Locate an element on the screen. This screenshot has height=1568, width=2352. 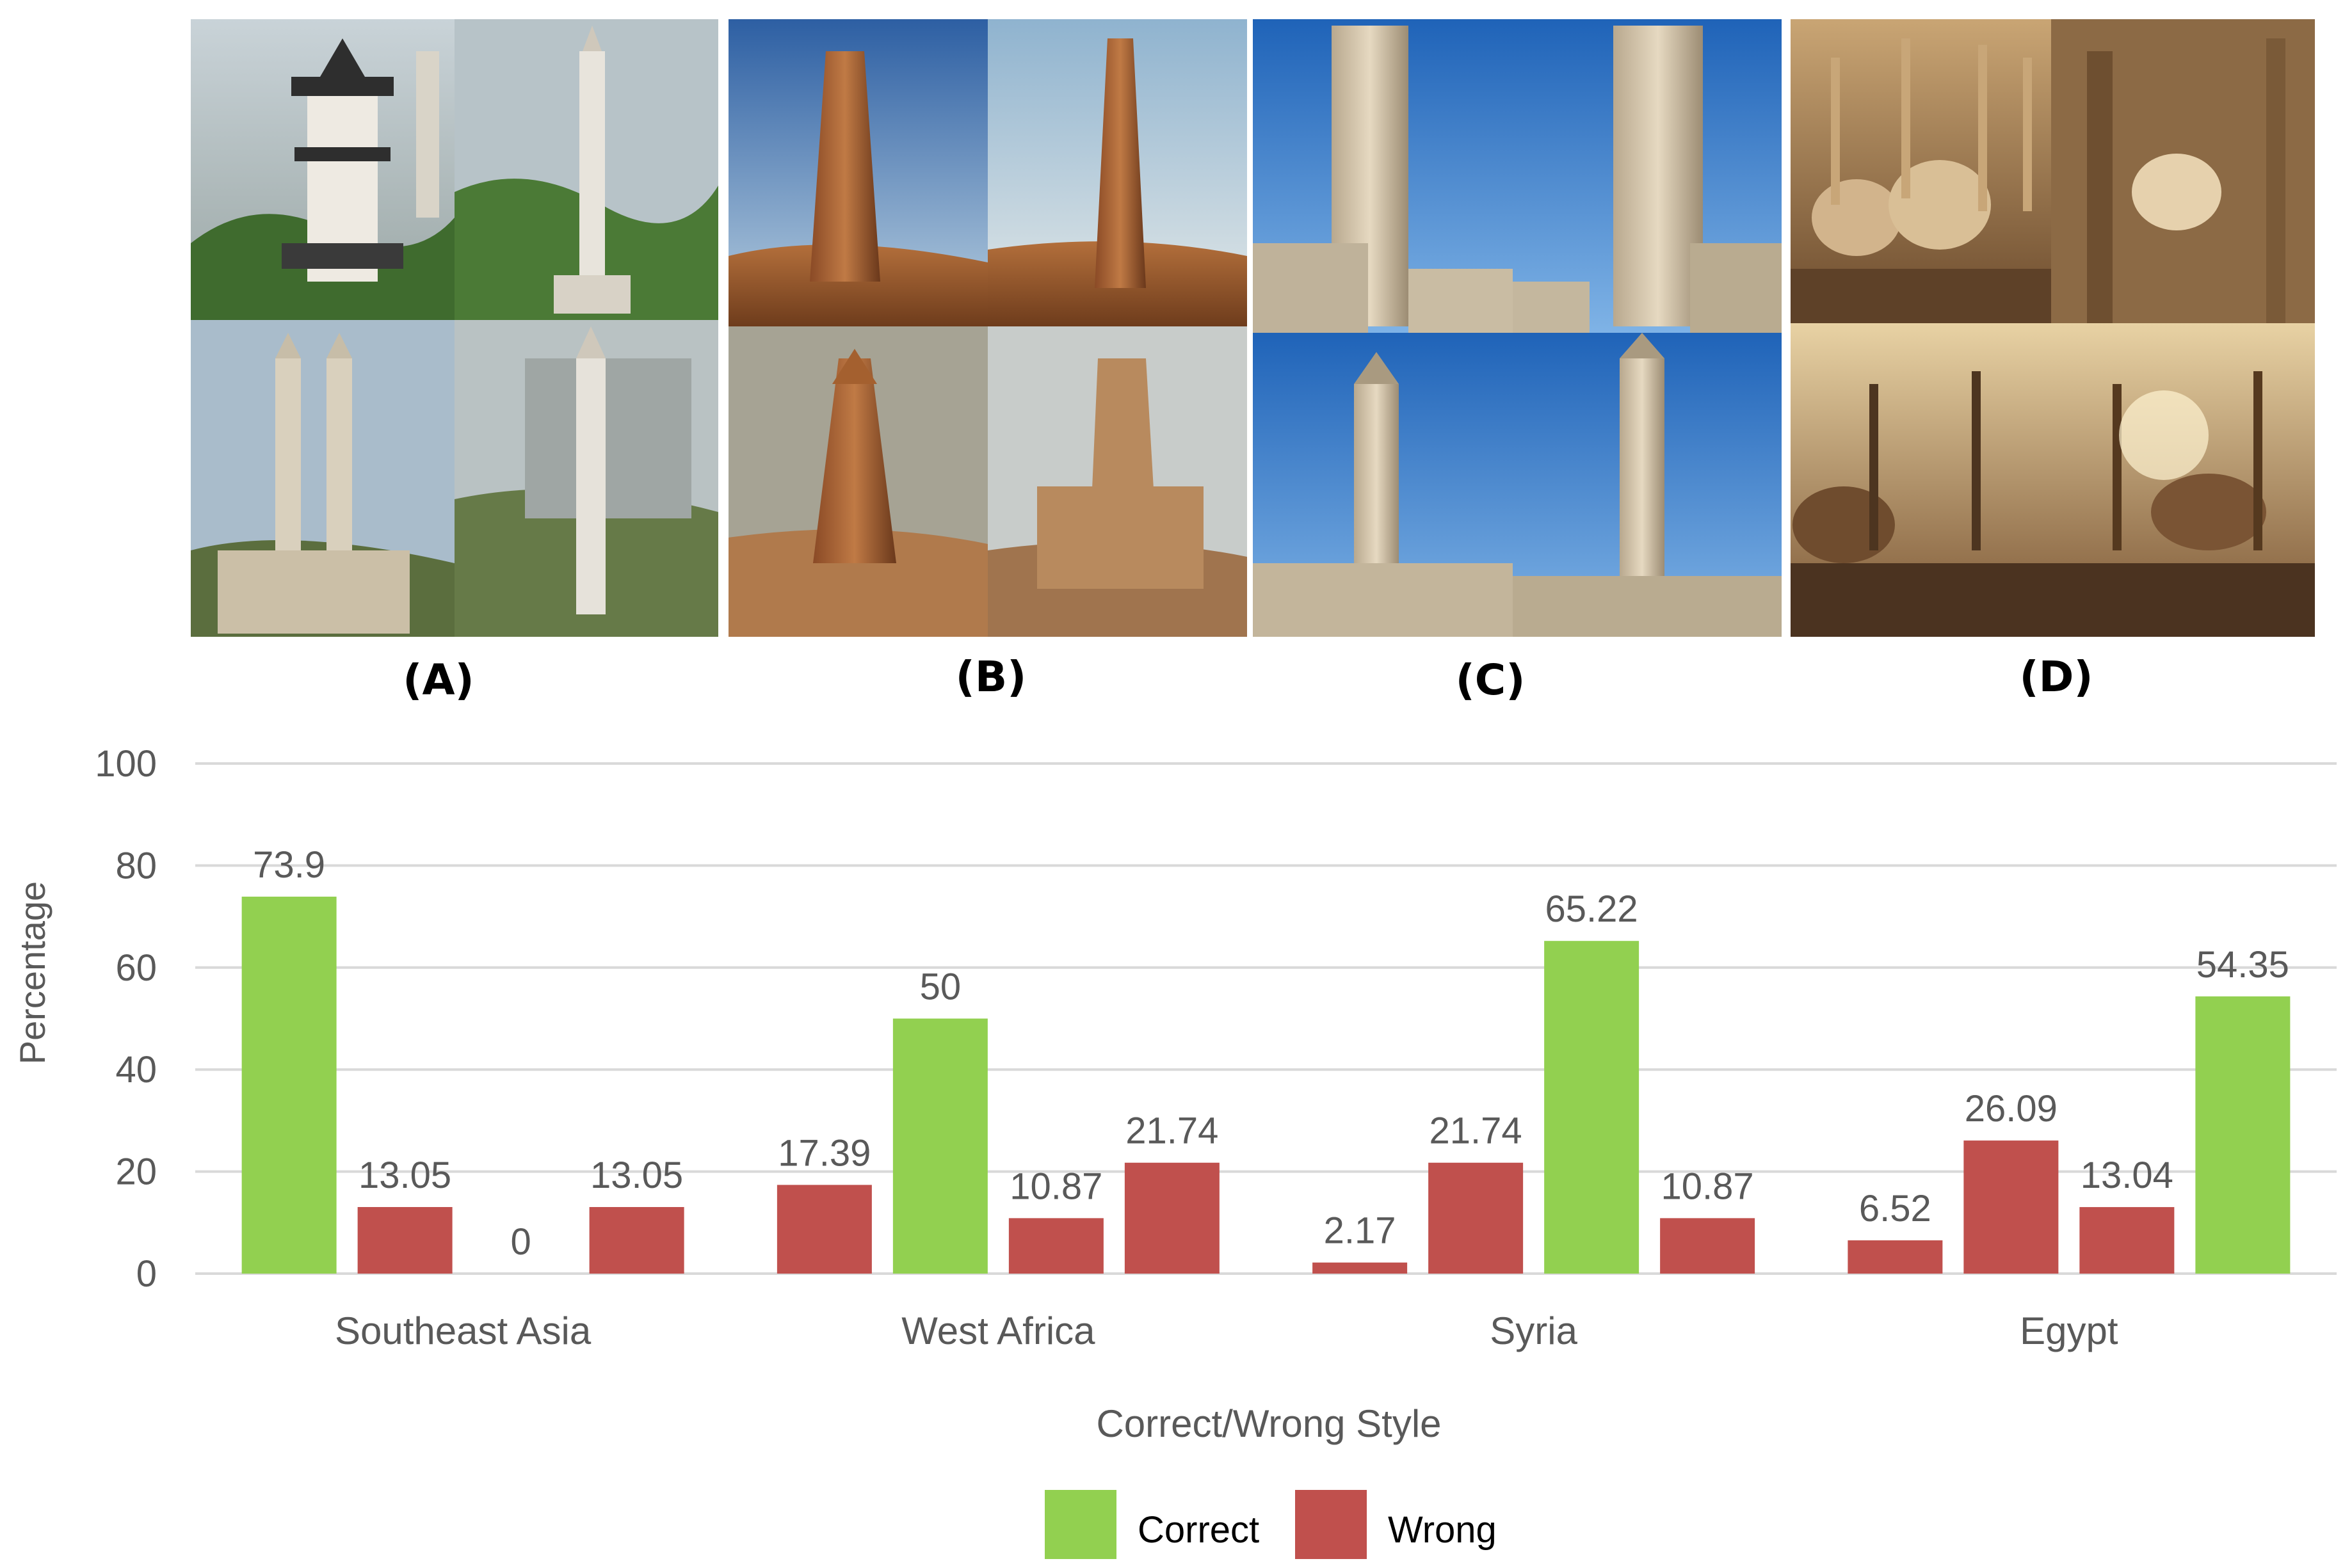
category-label: Egypt is located at coordinates (2069, 1330).